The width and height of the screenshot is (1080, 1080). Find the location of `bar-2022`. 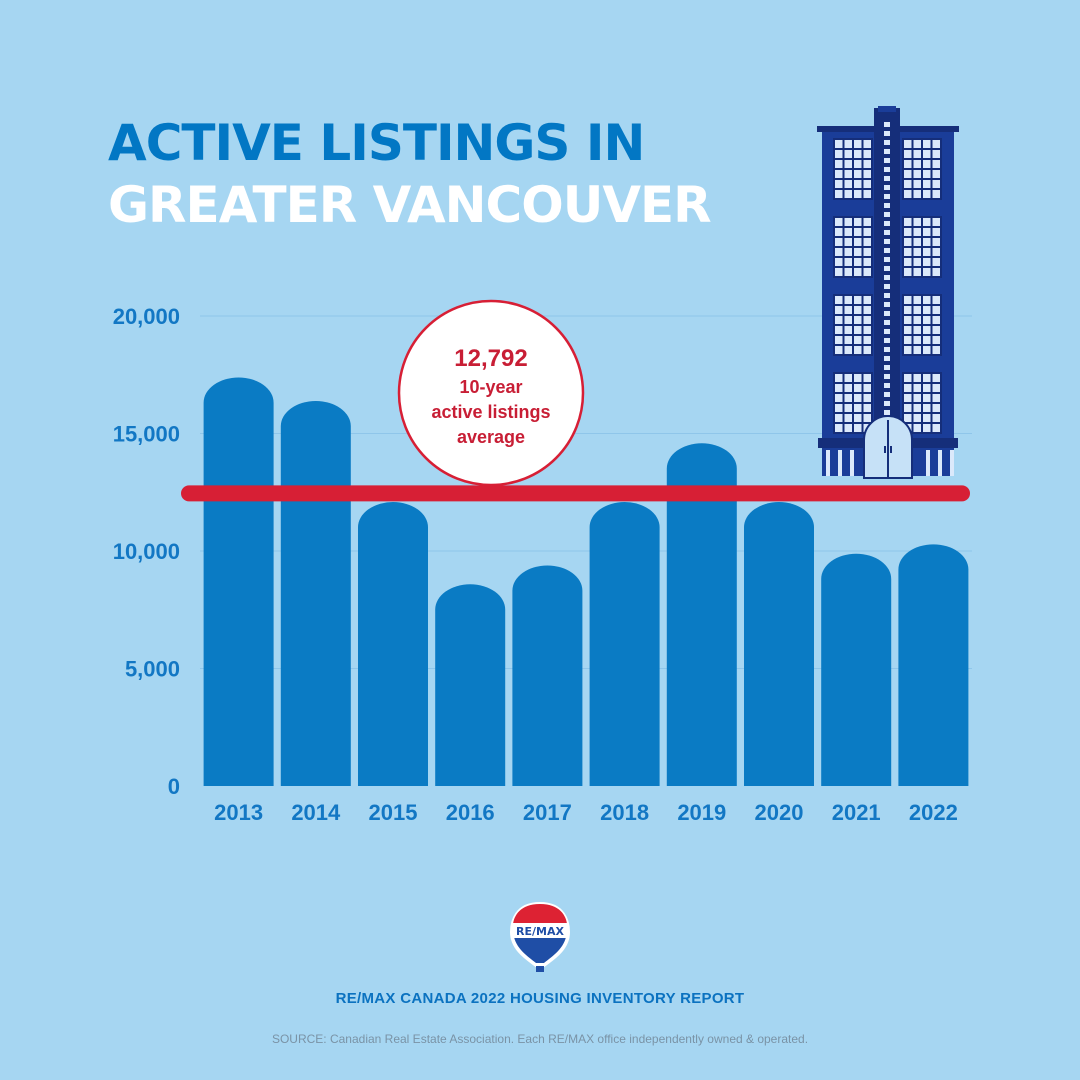

bar-2022 is located at coordinates (933, 665).